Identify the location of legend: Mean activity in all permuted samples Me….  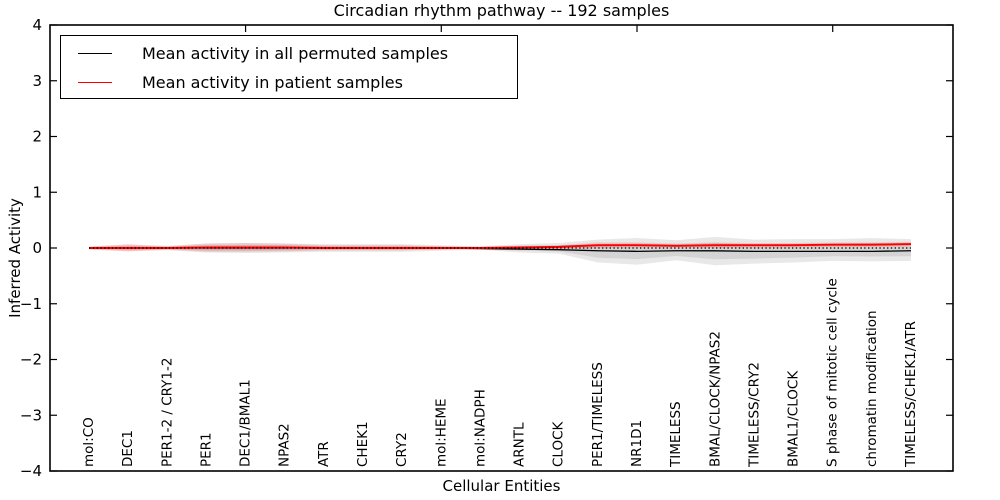
(289, 67).